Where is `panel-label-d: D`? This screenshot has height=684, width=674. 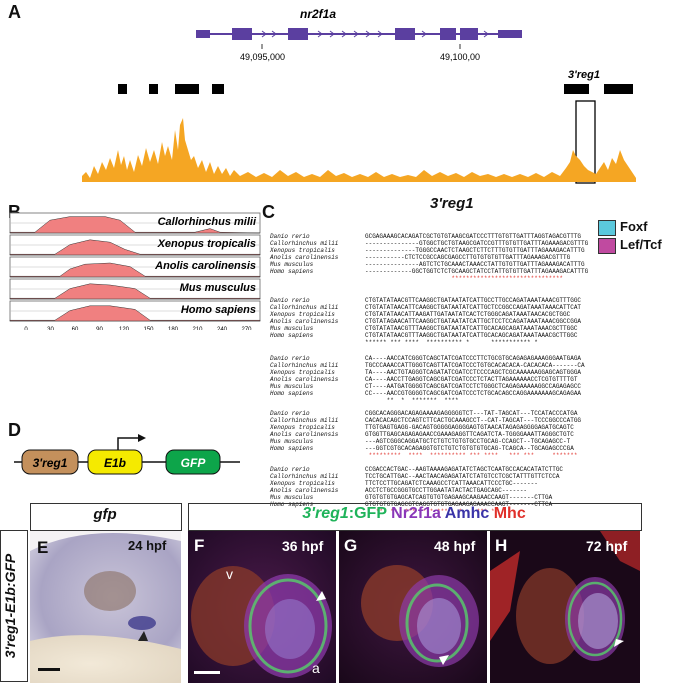
panel-label-d: D is located at coordinates (14, 430).